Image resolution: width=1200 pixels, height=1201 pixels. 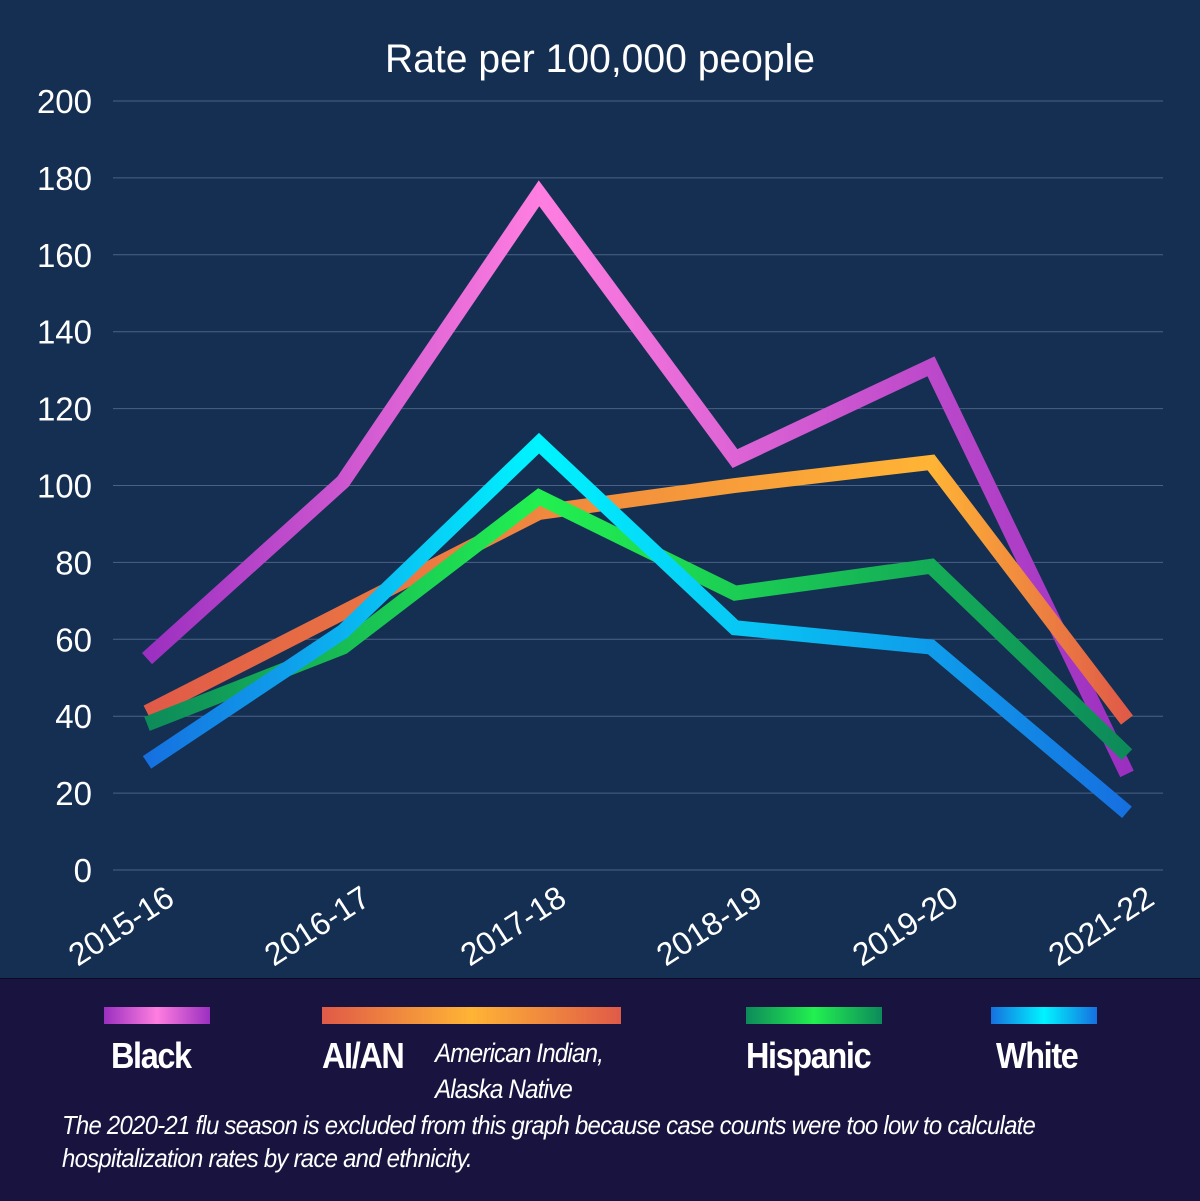 What do you see at coordinates (1044, 1015) in the screenshot?
I see `legend-swatch-white` at bounding box center [1044, 1015].